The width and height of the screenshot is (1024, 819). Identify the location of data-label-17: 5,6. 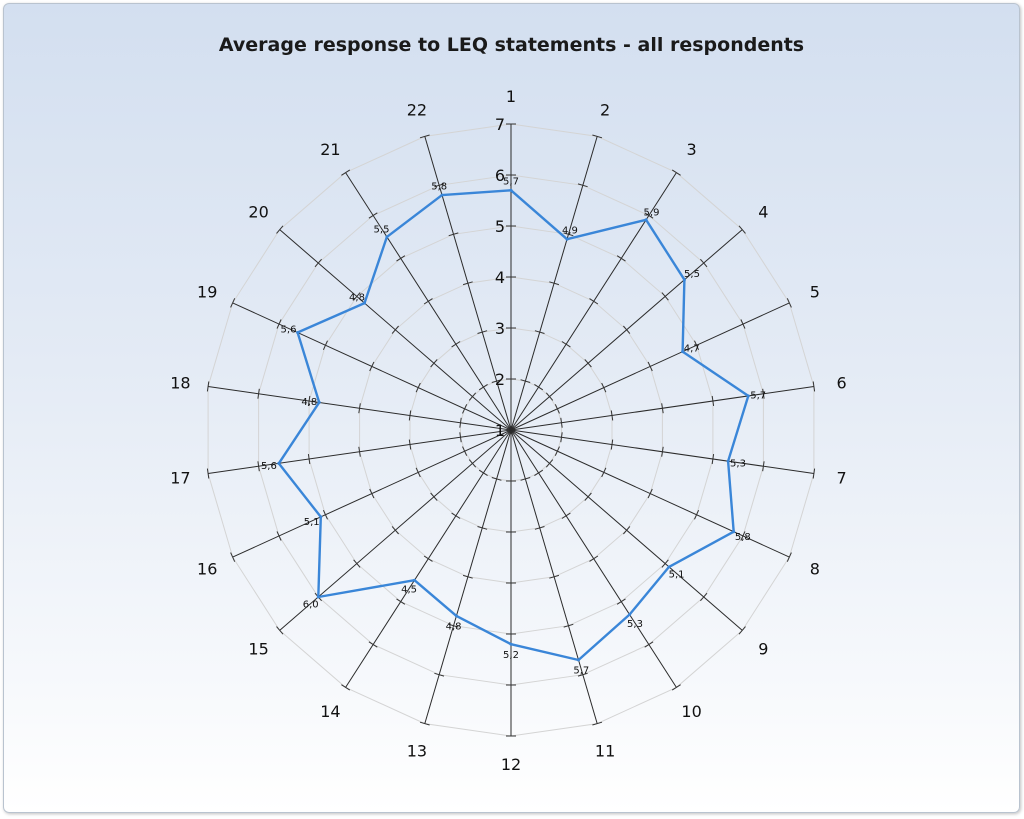
(269, 466).